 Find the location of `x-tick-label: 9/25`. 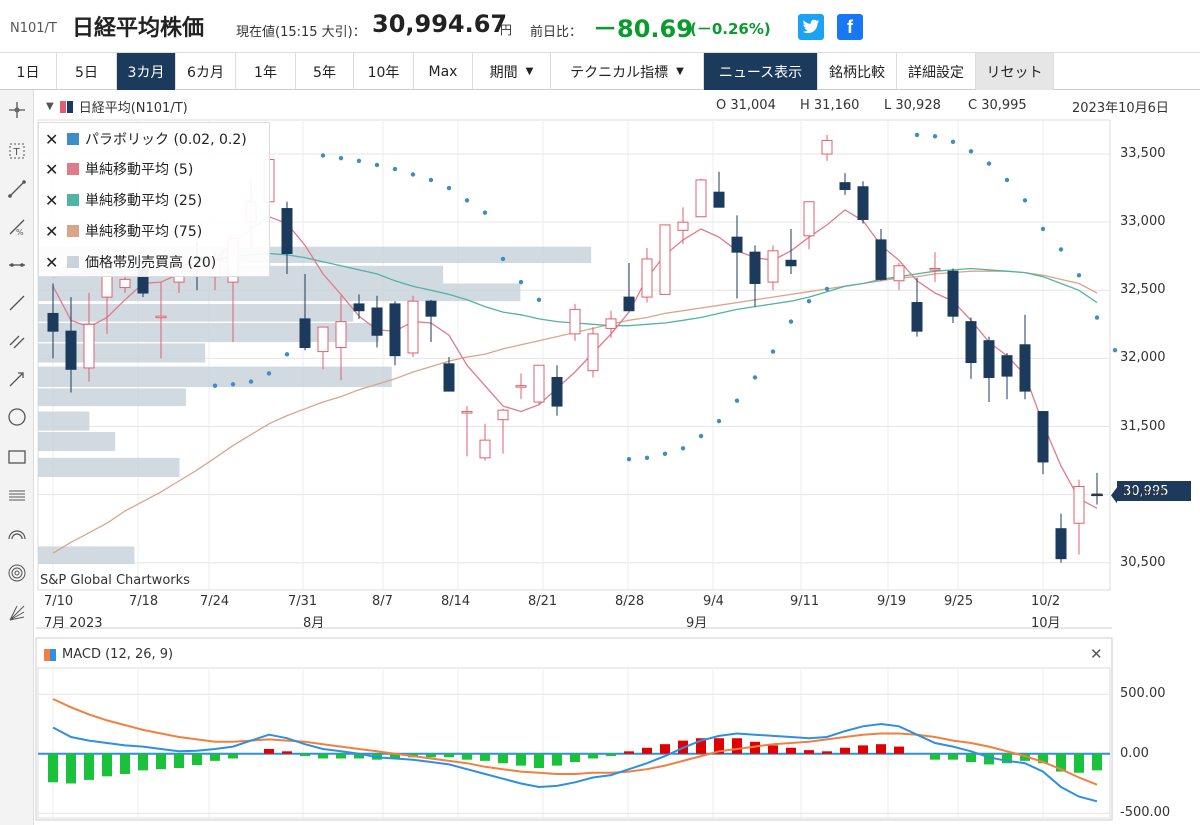

x-tick-label: 9/25 is located at coordinates (959, 601).